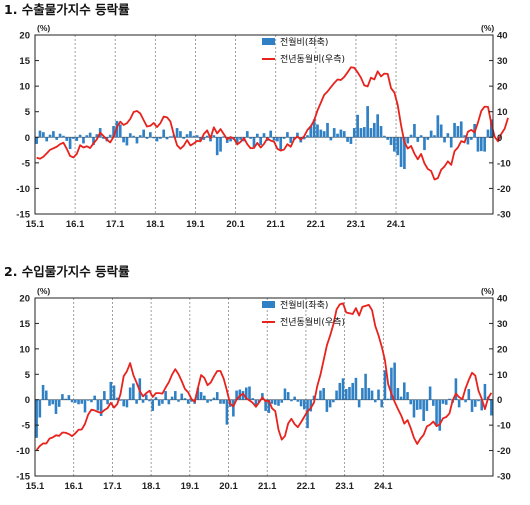  What do you see at coordinates (24, 87) in the screenshot?
I see `left-tick-label: 10` at bounding box center [24, 87].